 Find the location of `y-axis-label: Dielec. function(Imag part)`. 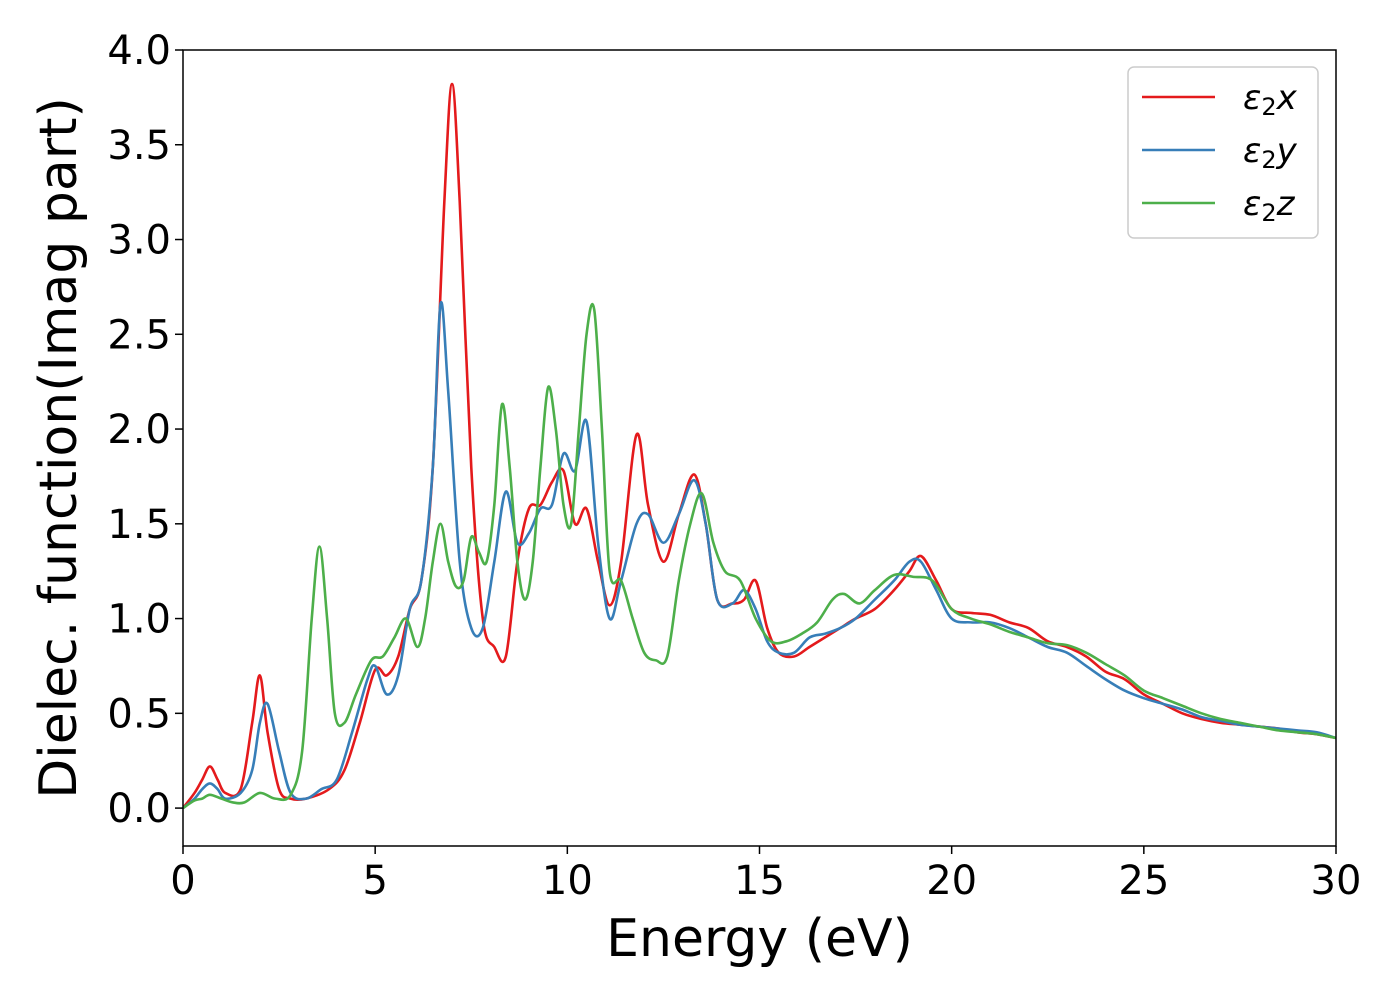

y-axis-label: Dielec. function(Imag part) is located at coordinates (59, 448).